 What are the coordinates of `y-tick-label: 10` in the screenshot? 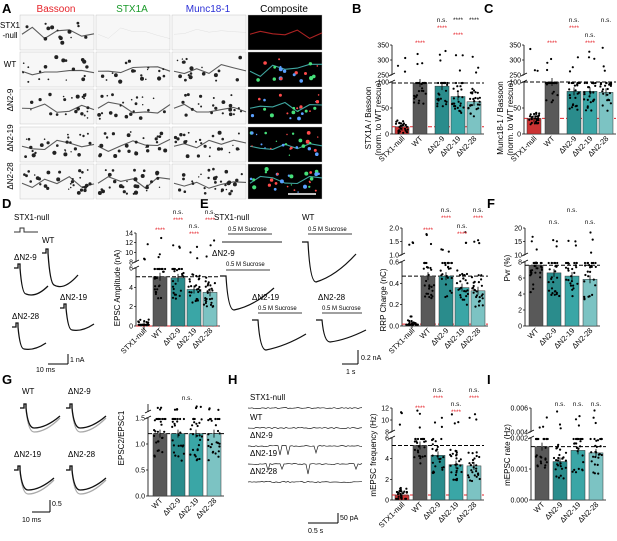 It's located at (518, 256).